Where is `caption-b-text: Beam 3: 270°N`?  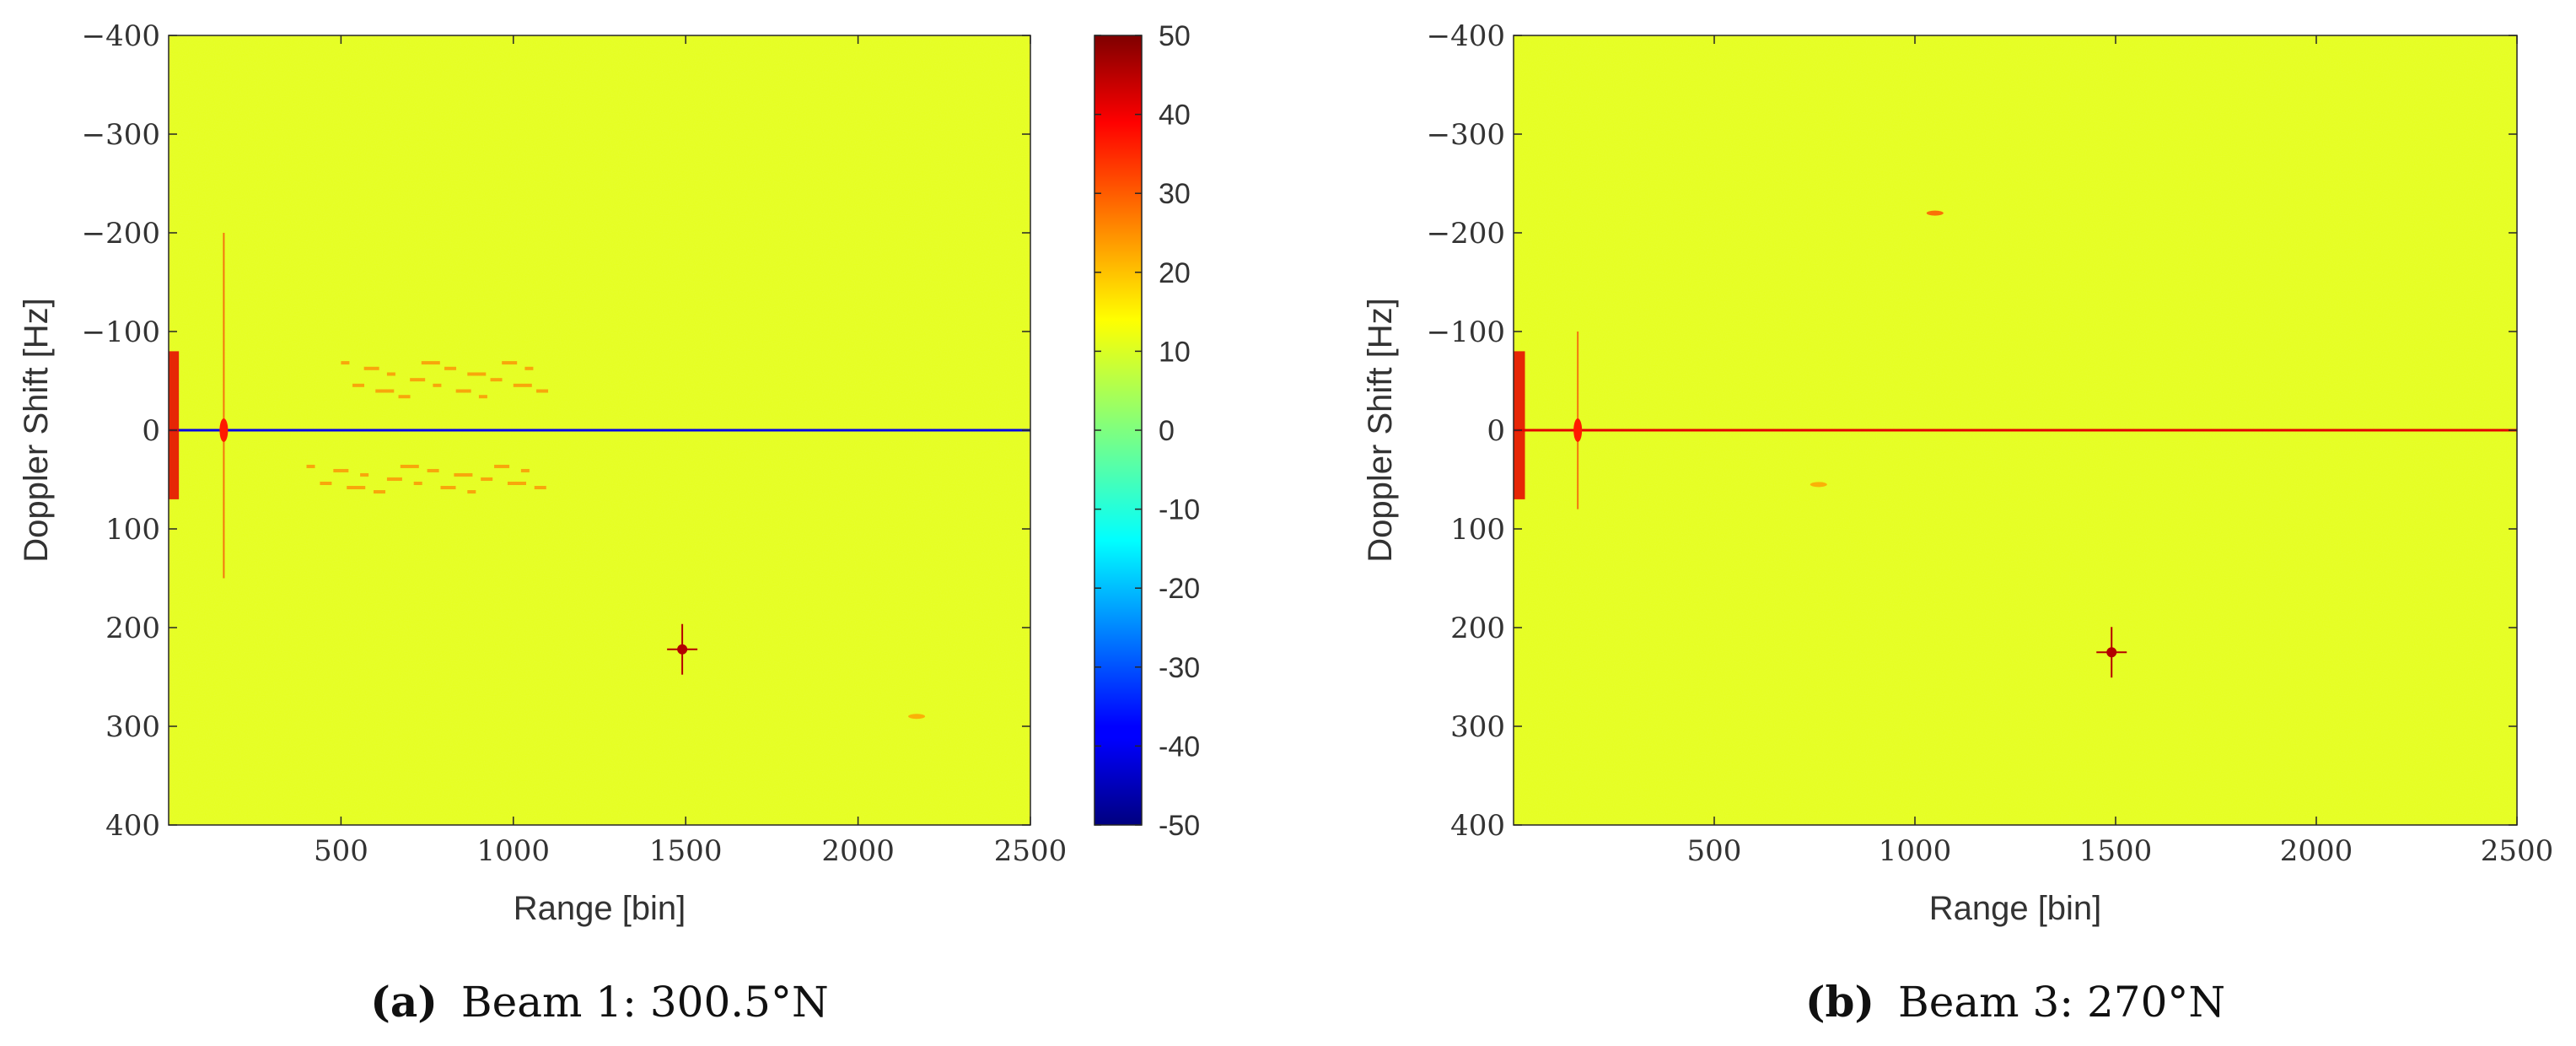 caption-b-text: Beam 3: 270°N is located at coordinates (2061, 1002).